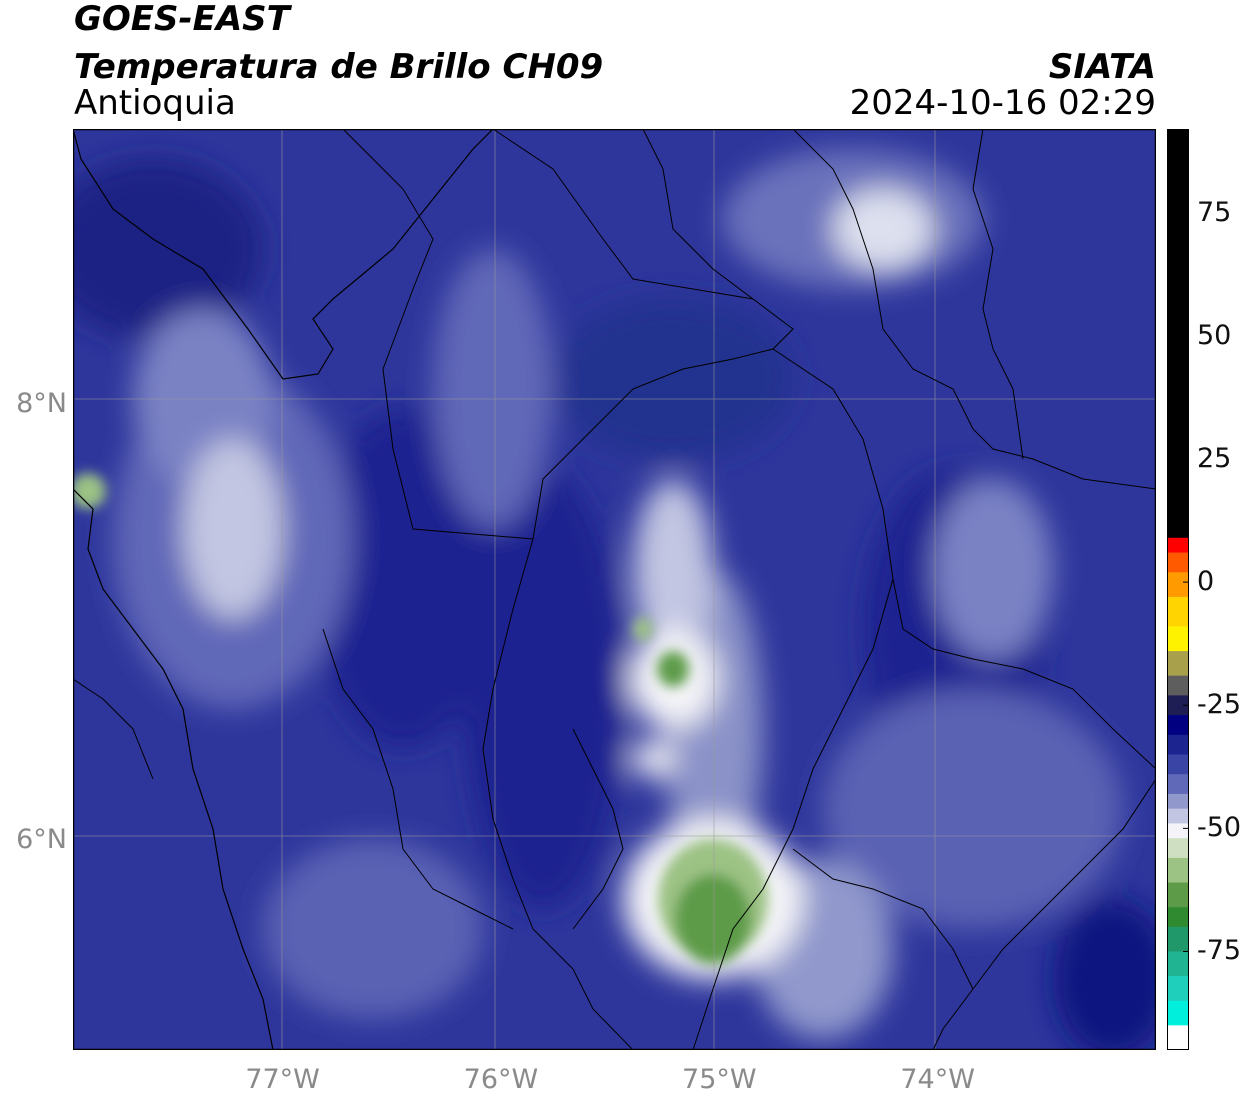 The width and height of the screenshot is (1252, 1099). I want to click on colorbar-tick-label: 75, so click(1214, 212).